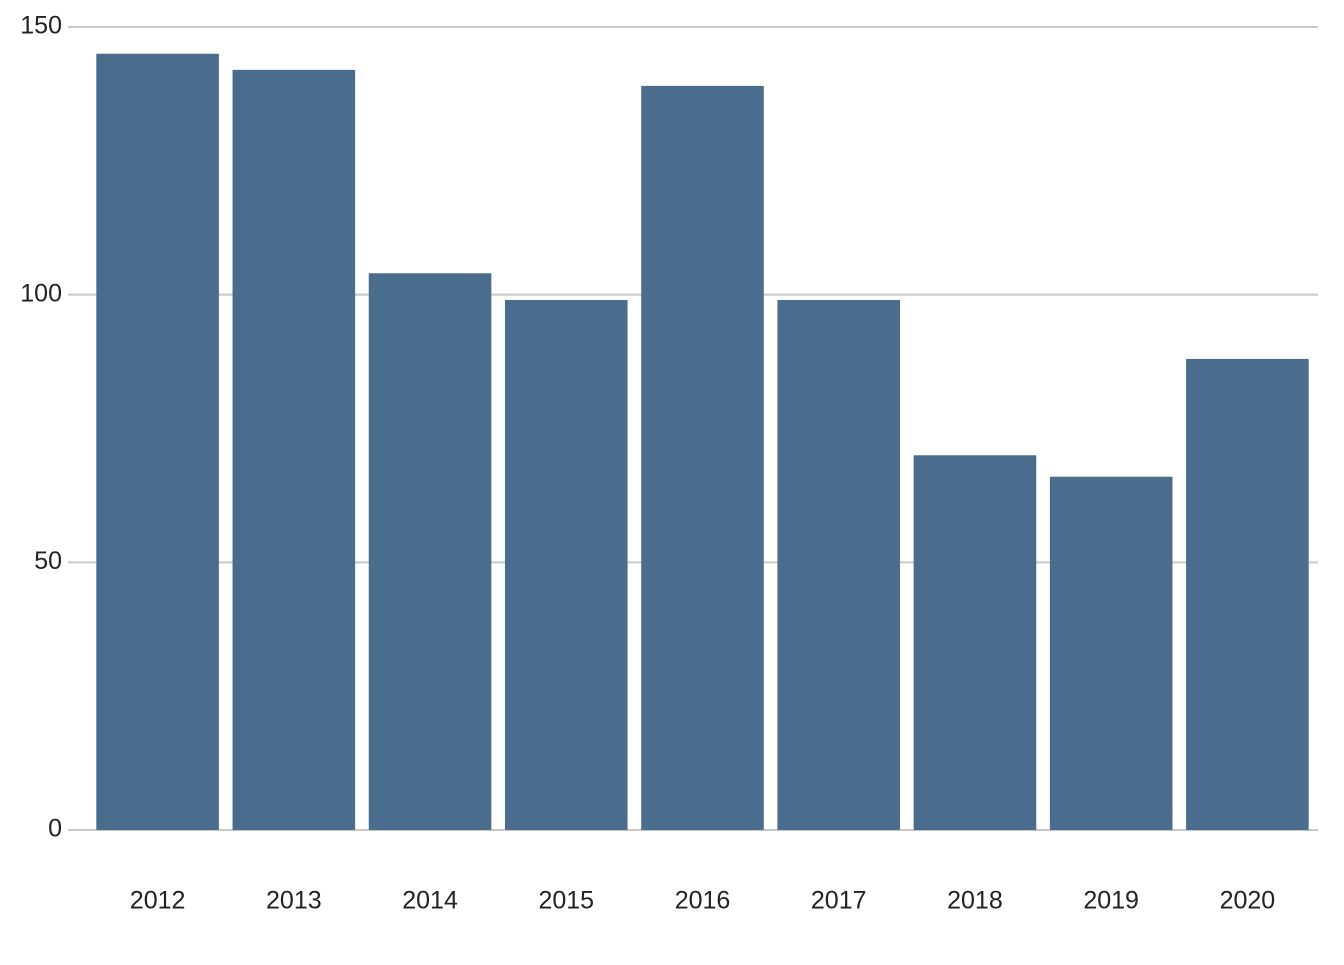 This screenshot has height=965, width=1344. I want to click on y-tick-label: 100, so click(41, 293).